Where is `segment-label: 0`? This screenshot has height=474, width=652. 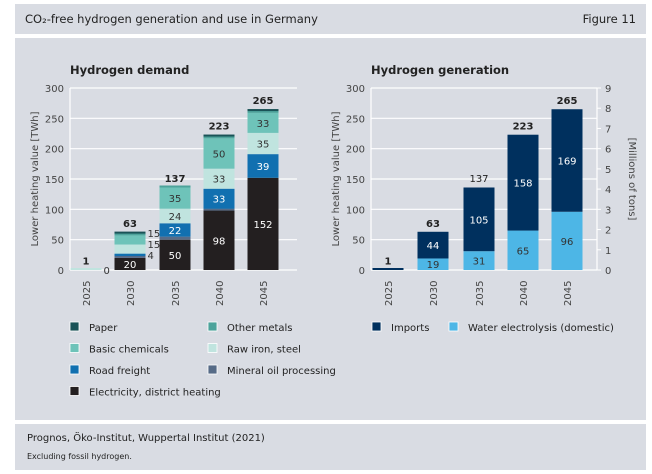
segment-label: 0 is located at coordinates (107, 271).